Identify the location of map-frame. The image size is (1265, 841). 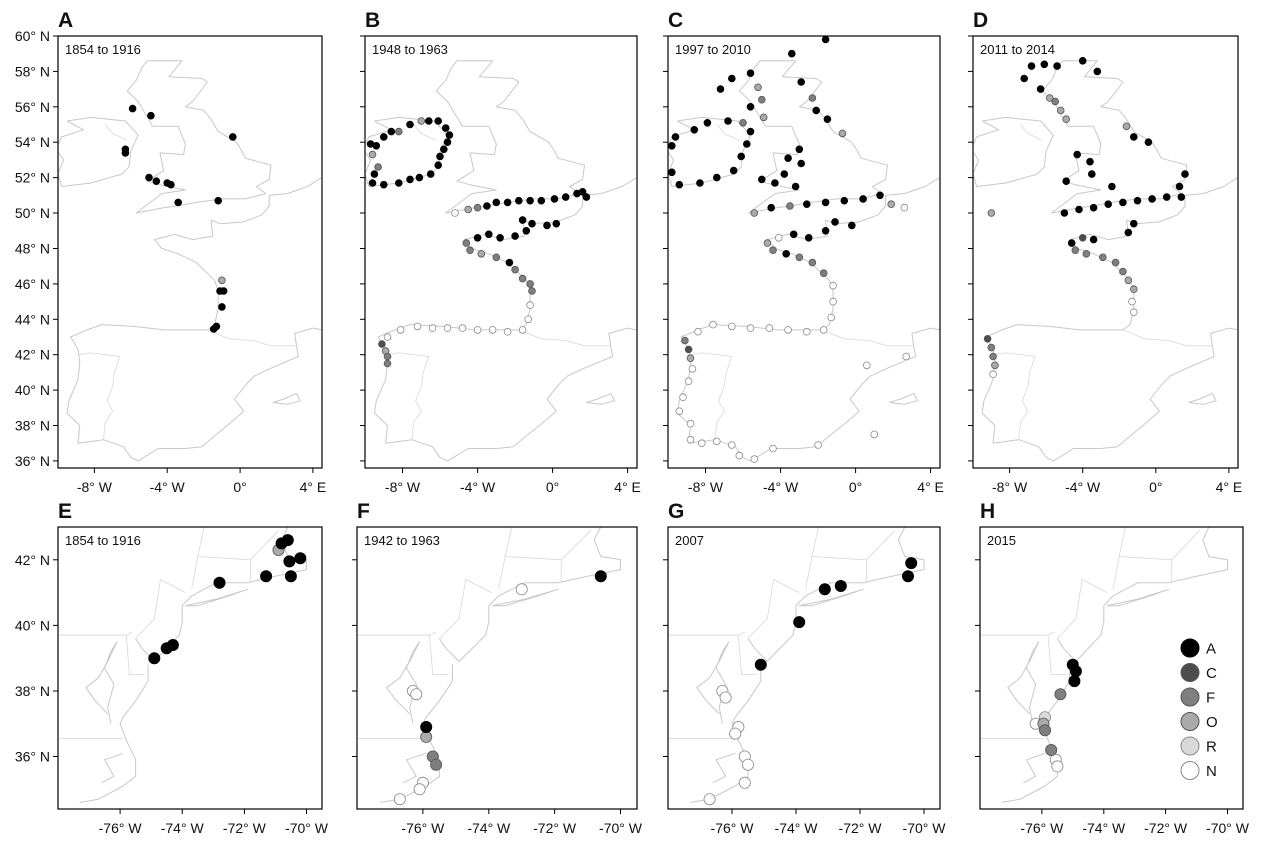
(1111, 668).